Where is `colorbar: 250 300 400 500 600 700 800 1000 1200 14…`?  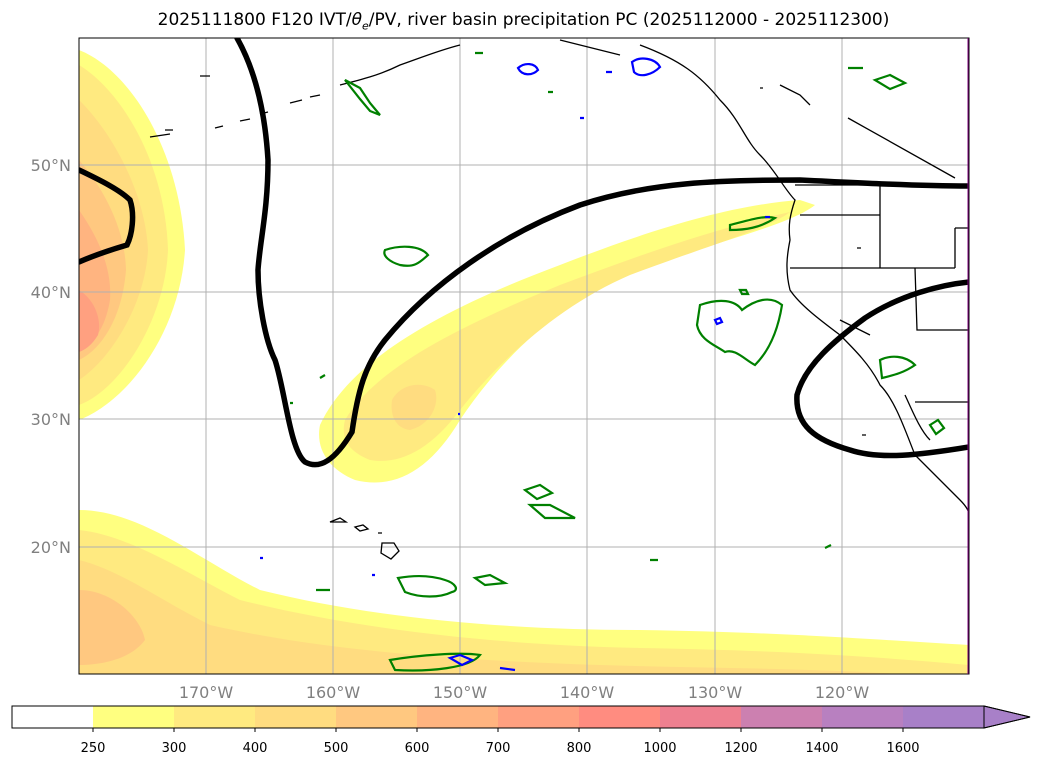
colorbar: 250 300 400 500 600 700 800 1000 1200 14… is located at coordinates (521, 730).